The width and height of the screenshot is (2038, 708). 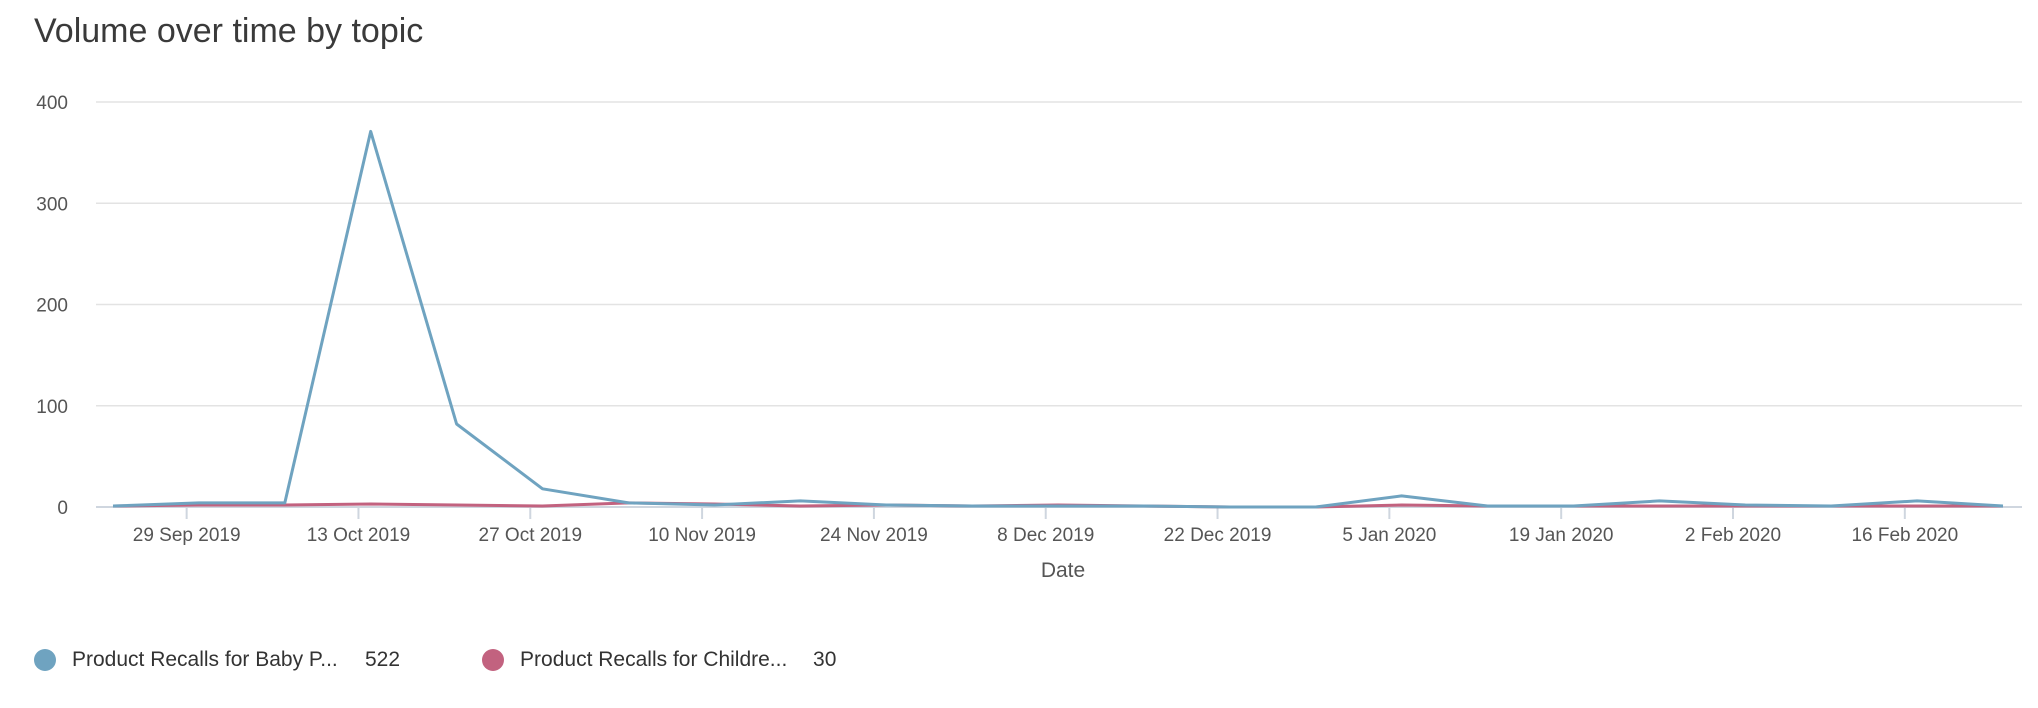 I want to click on legend-swatch-children, so click(x=493, y=660).